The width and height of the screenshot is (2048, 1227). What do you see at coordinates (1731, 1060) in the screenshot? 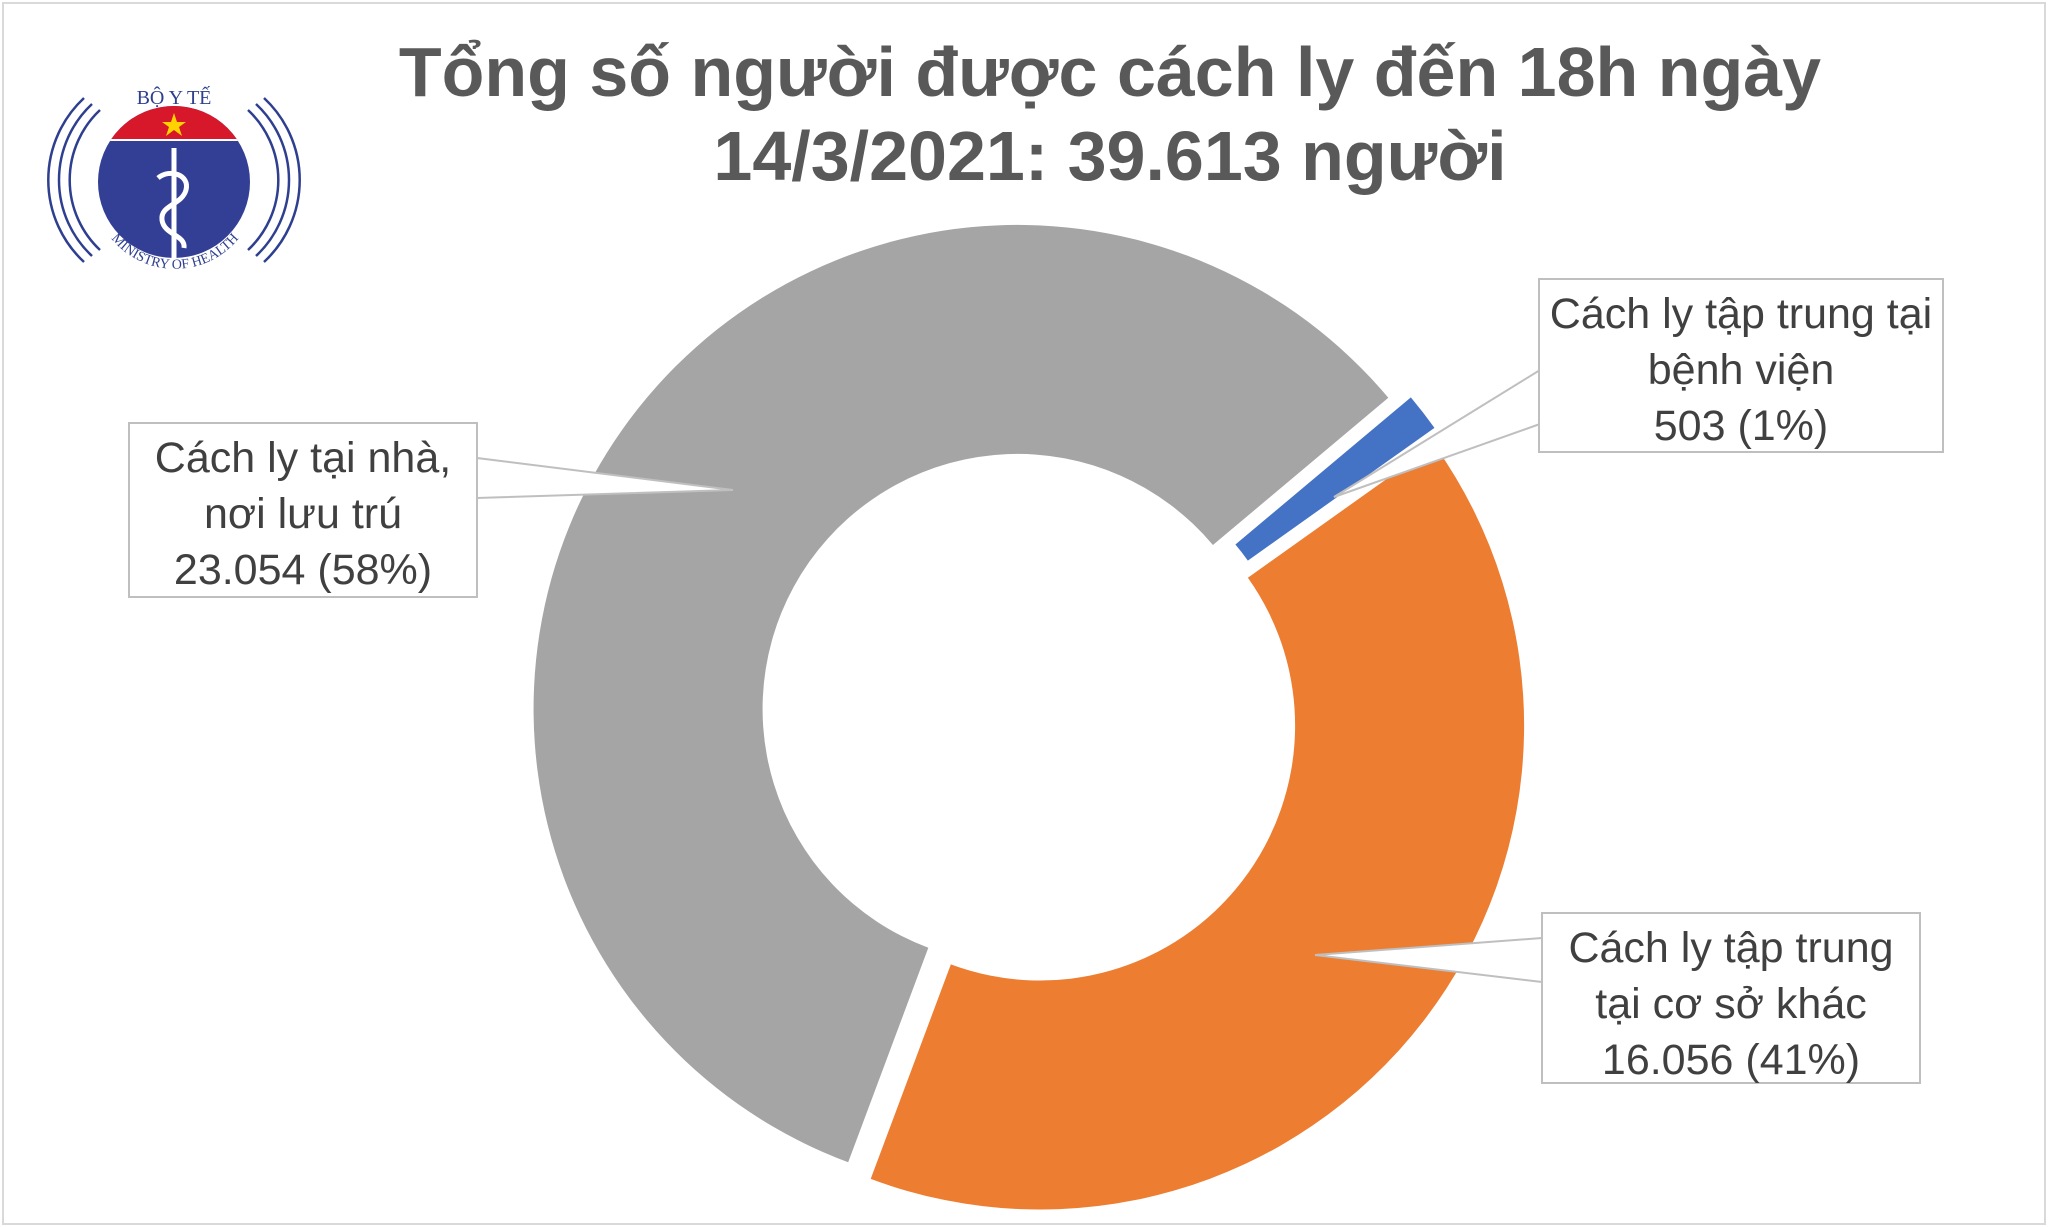
I see `label-value: 16.056 (41%)` at bounding box center [1731, 1060].